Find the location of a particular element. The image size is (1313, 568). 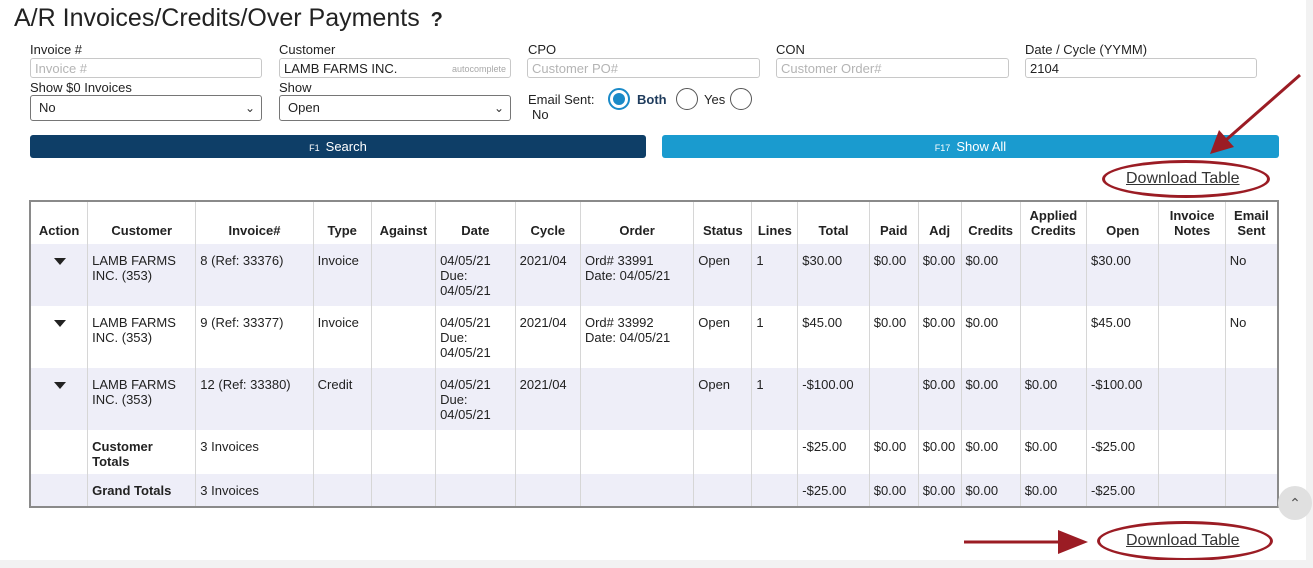

order-cell is located at coordinates (637, 399).